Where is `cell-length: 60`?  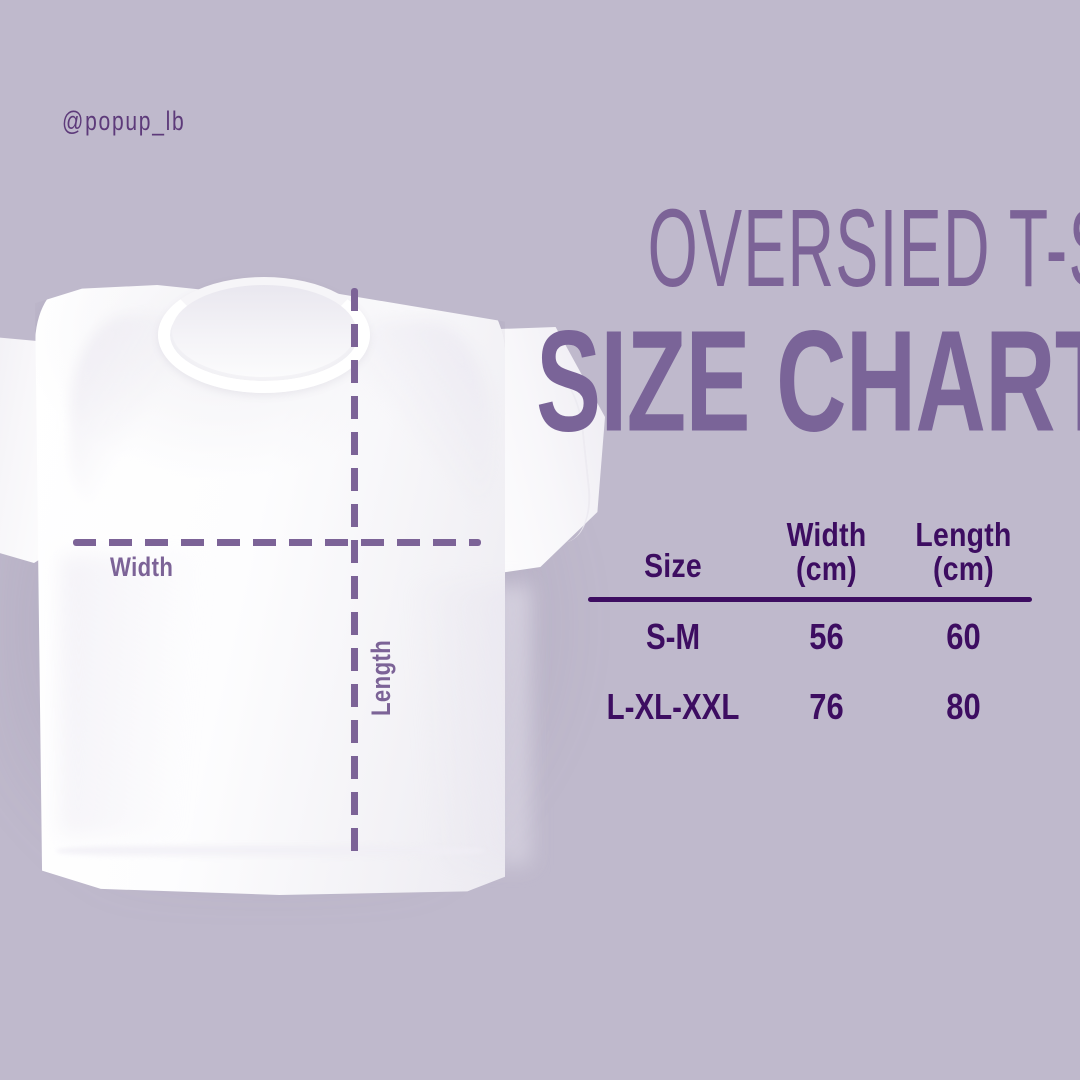 cell-length: 60 is located at coordinates (963, 637).